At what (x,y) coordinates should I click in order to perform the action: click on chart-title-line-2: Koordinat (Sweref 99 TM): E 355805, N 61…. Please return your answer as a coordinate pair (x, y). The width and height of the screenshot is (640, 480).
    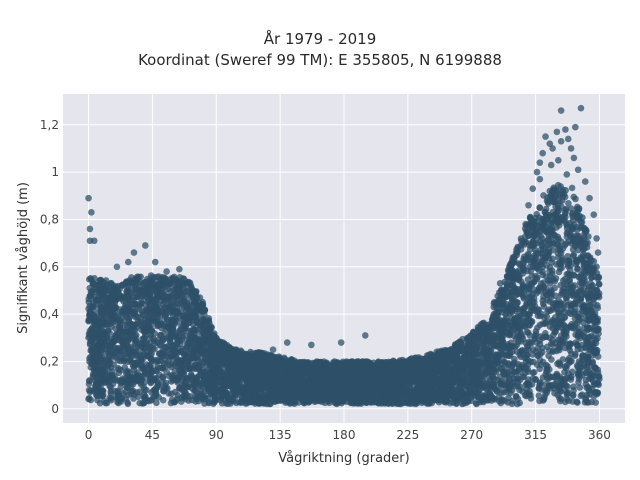
    Looking at the image, I should click on (320, 60).